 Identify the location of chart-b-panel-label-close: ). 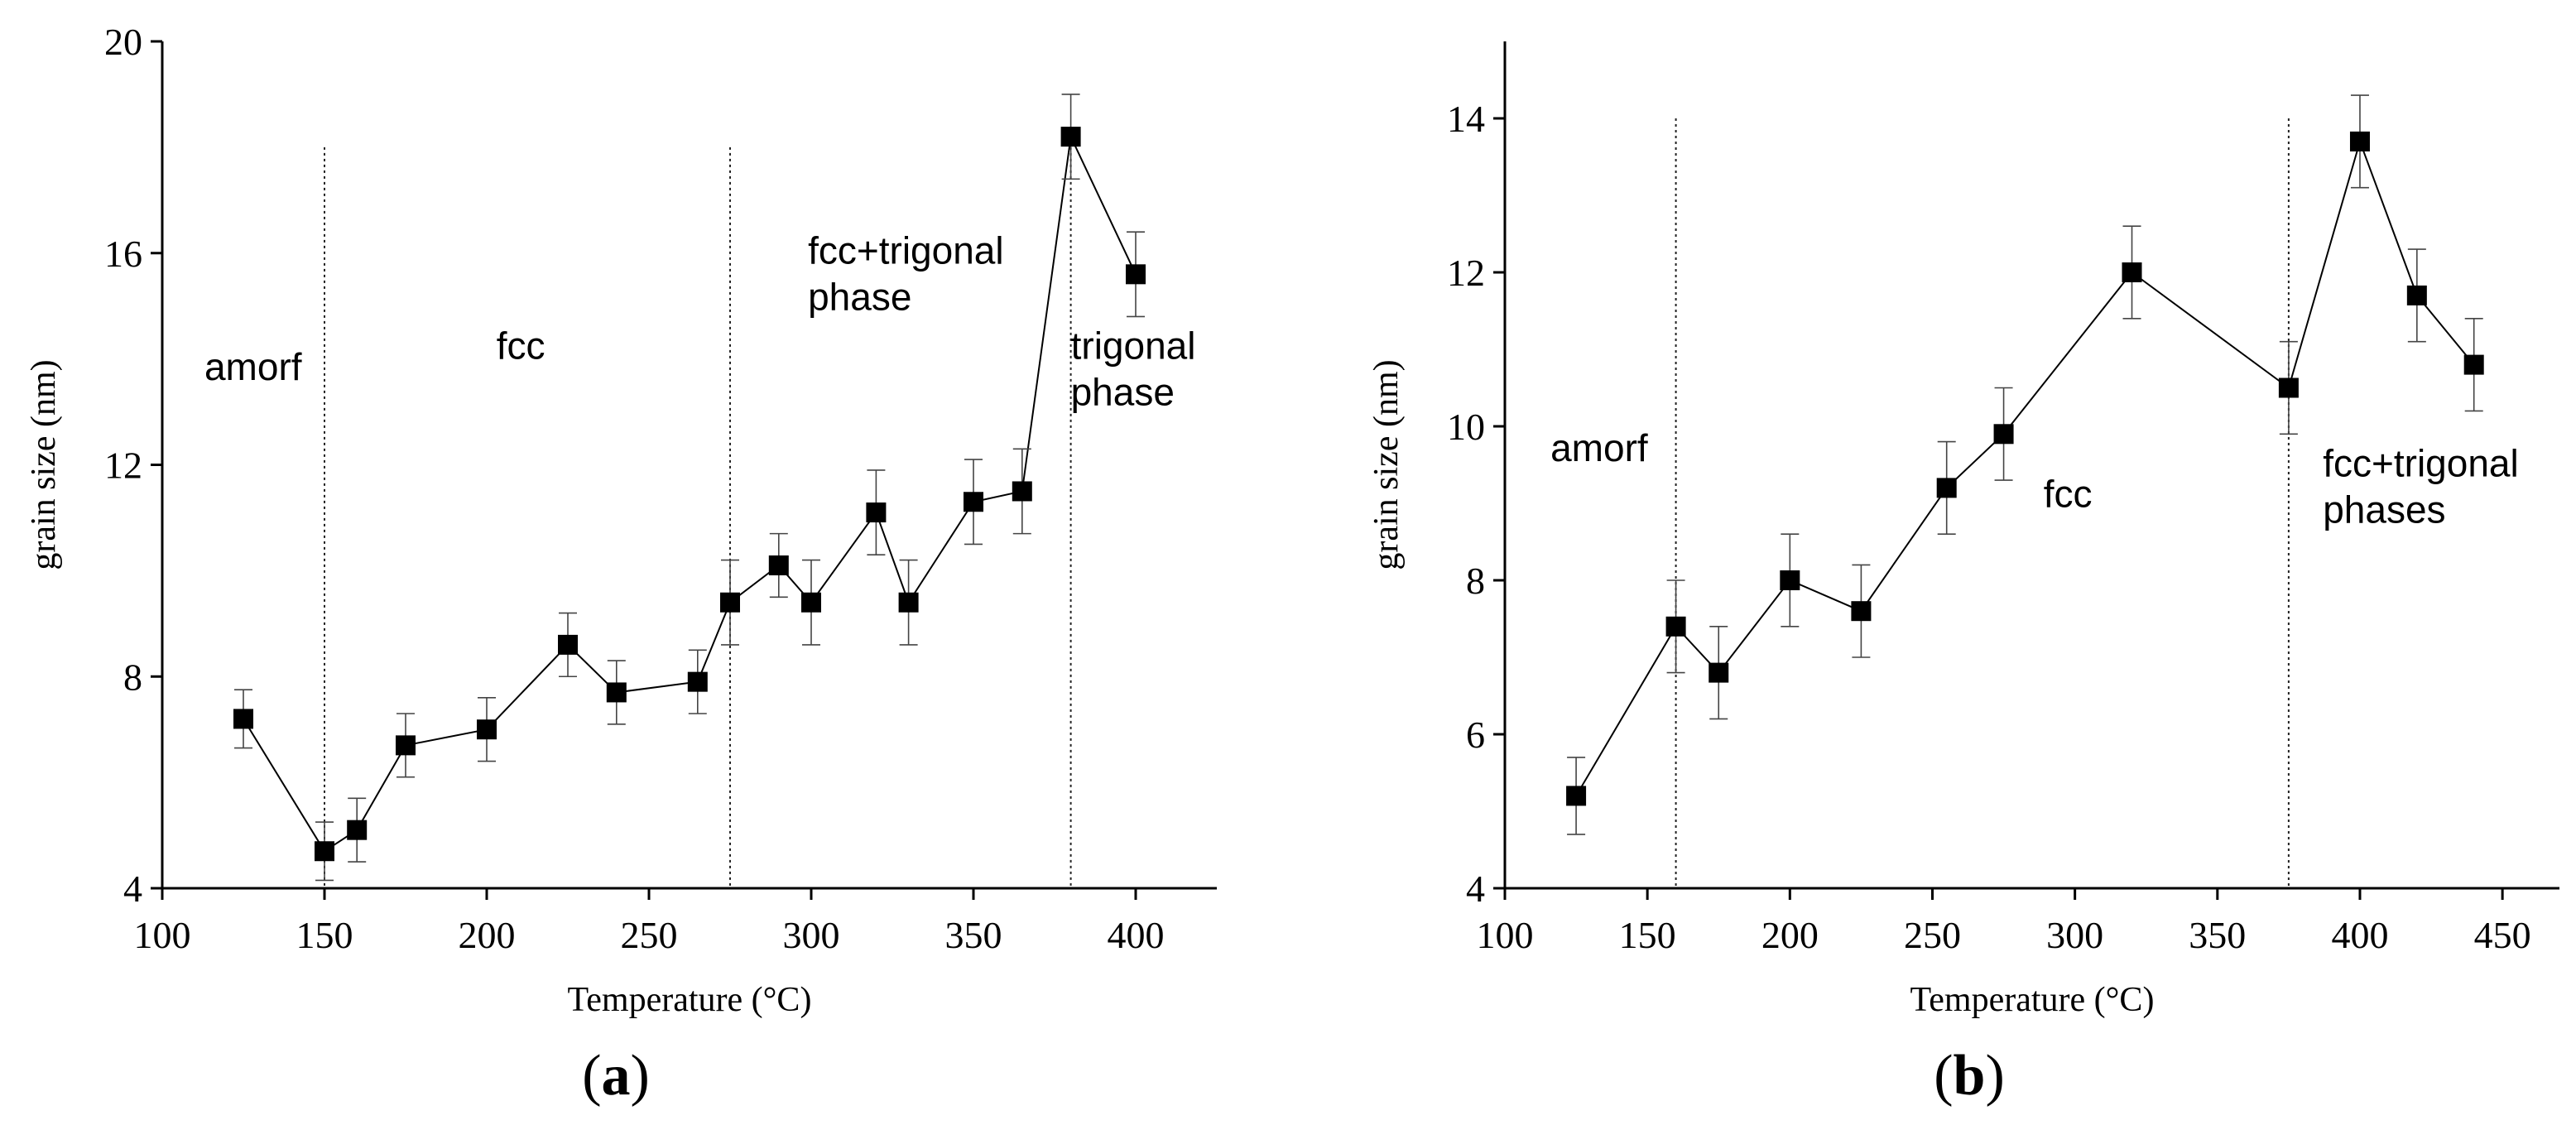
(1994, 1076).